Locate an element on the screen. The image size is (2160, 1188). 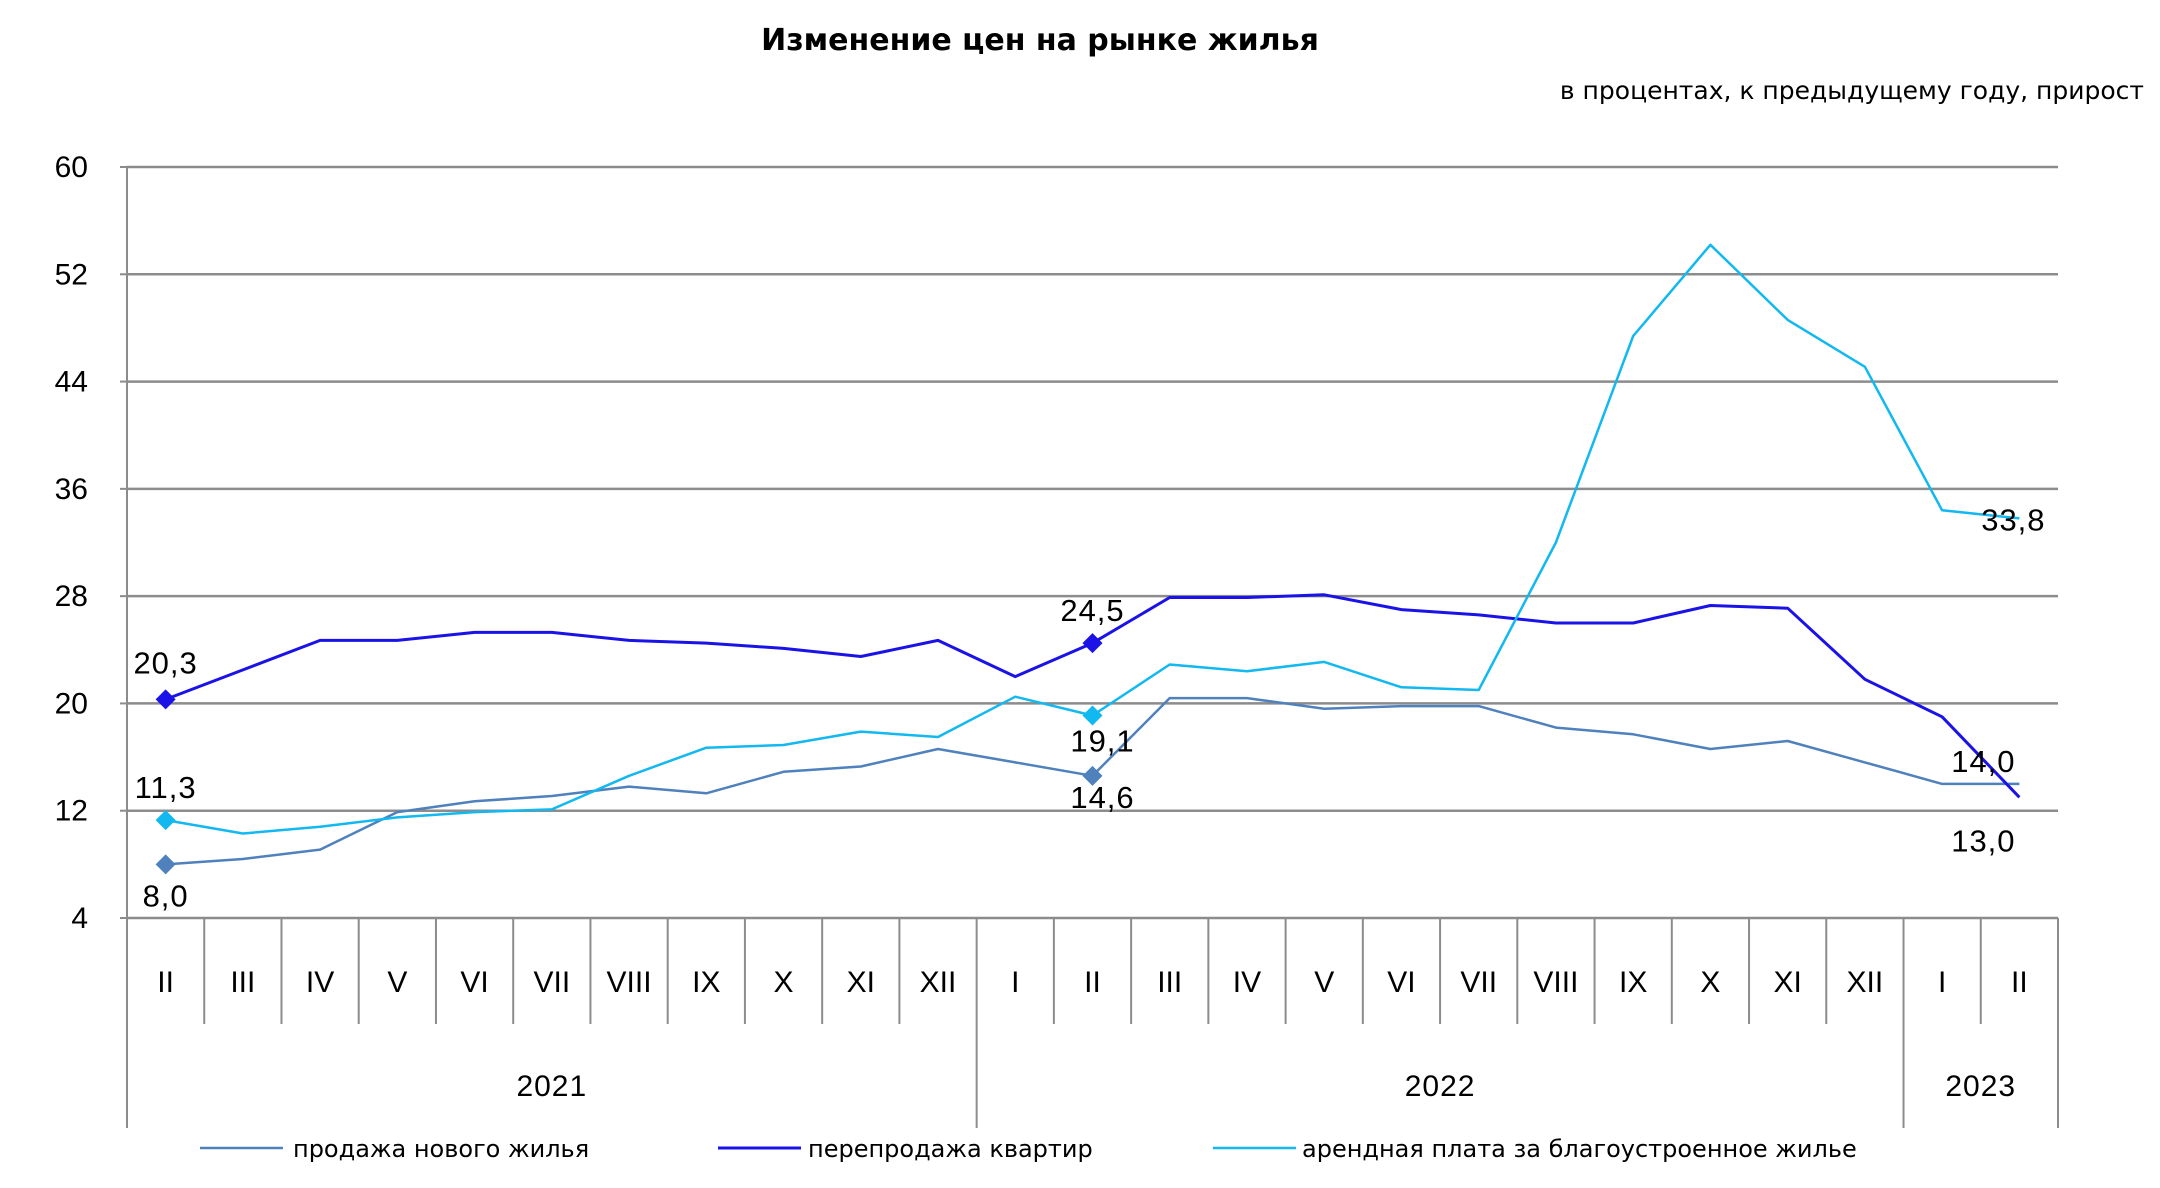
legend-label: перепродажа квартир is located at coordinates (950, 1149).